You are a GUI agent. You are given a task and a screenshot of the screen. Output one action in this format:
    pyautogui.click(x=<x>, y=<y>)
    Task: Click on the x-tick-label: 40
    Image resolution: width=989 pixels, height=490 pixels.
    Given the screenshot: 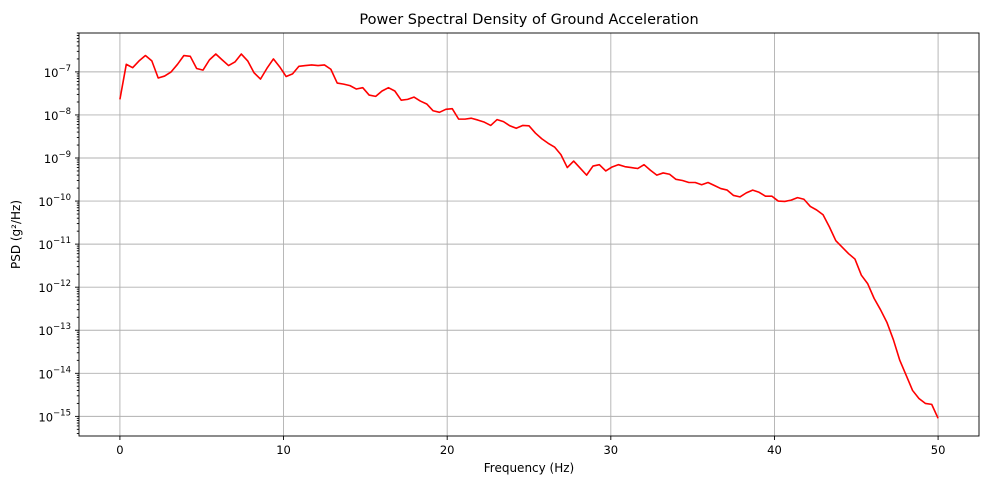 What is the action you would take?
    pyautogui.click(x=774, y=450)
    